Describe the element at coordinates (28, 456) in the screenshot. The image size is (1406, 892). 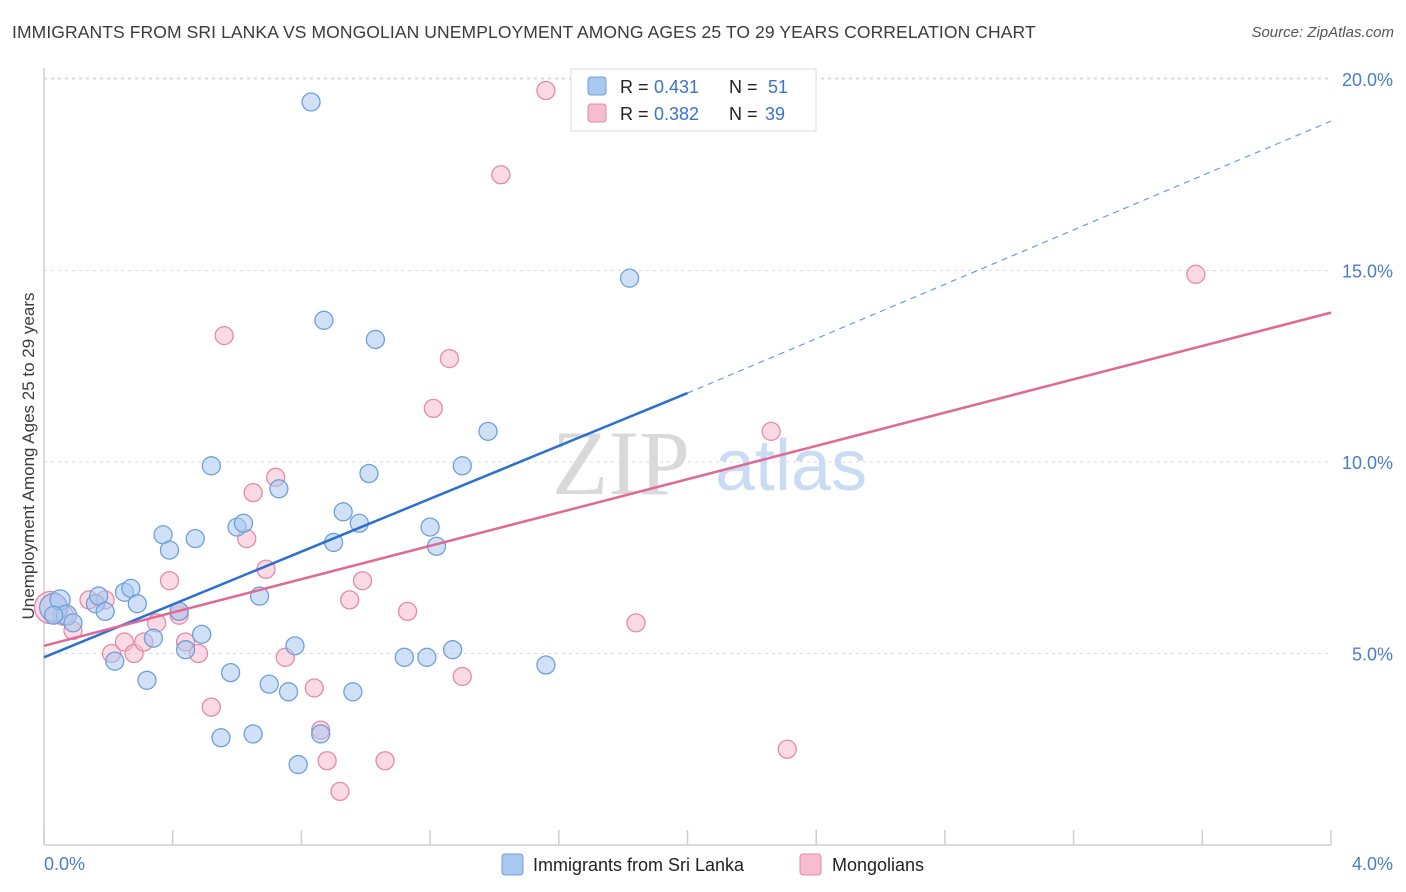
I see `y-axis-title: Unemployment Among Ages 25 to 29 years` at that location.